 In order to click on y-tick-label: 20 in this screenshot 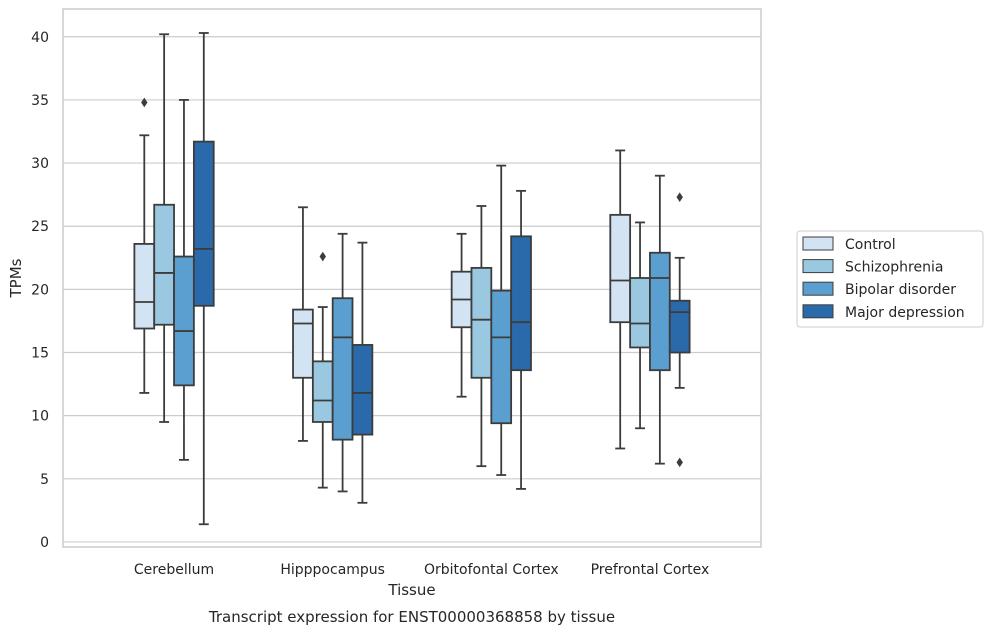, I will do `click(40, 290)`.